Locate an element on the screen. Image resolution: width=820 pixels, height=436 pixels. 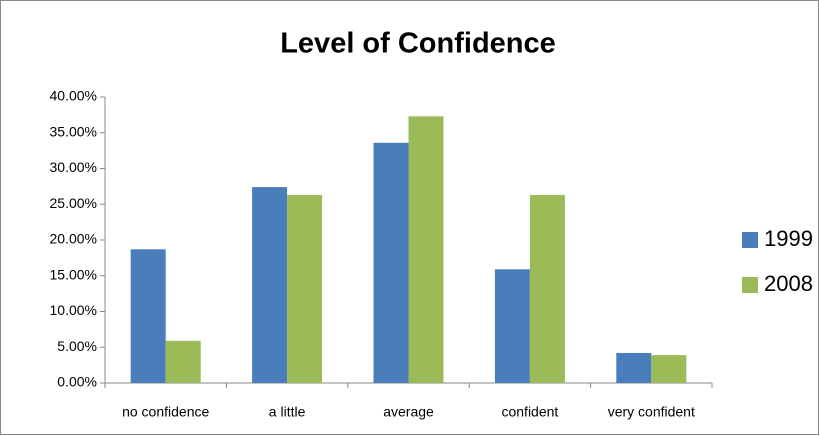
y-tick-label: 0.00% is located at coordinates (77, 382).